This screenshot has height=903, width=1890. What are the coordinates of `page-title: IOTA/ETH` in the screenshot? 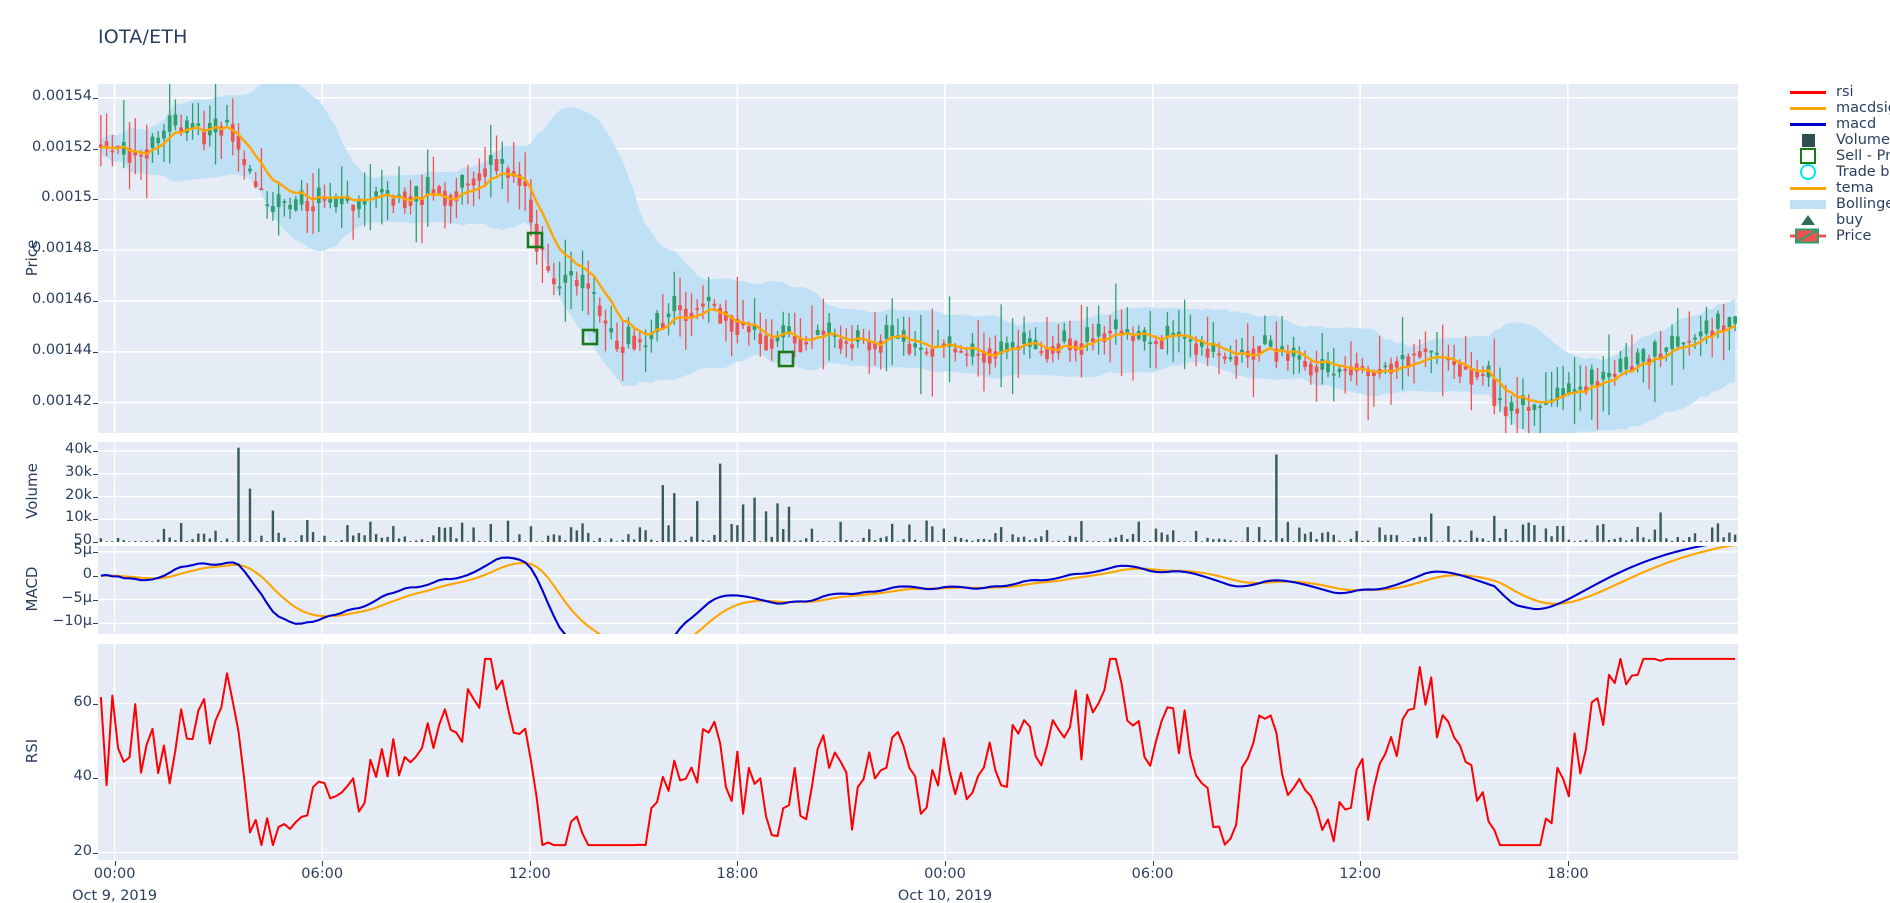 It's located at (143, 37).